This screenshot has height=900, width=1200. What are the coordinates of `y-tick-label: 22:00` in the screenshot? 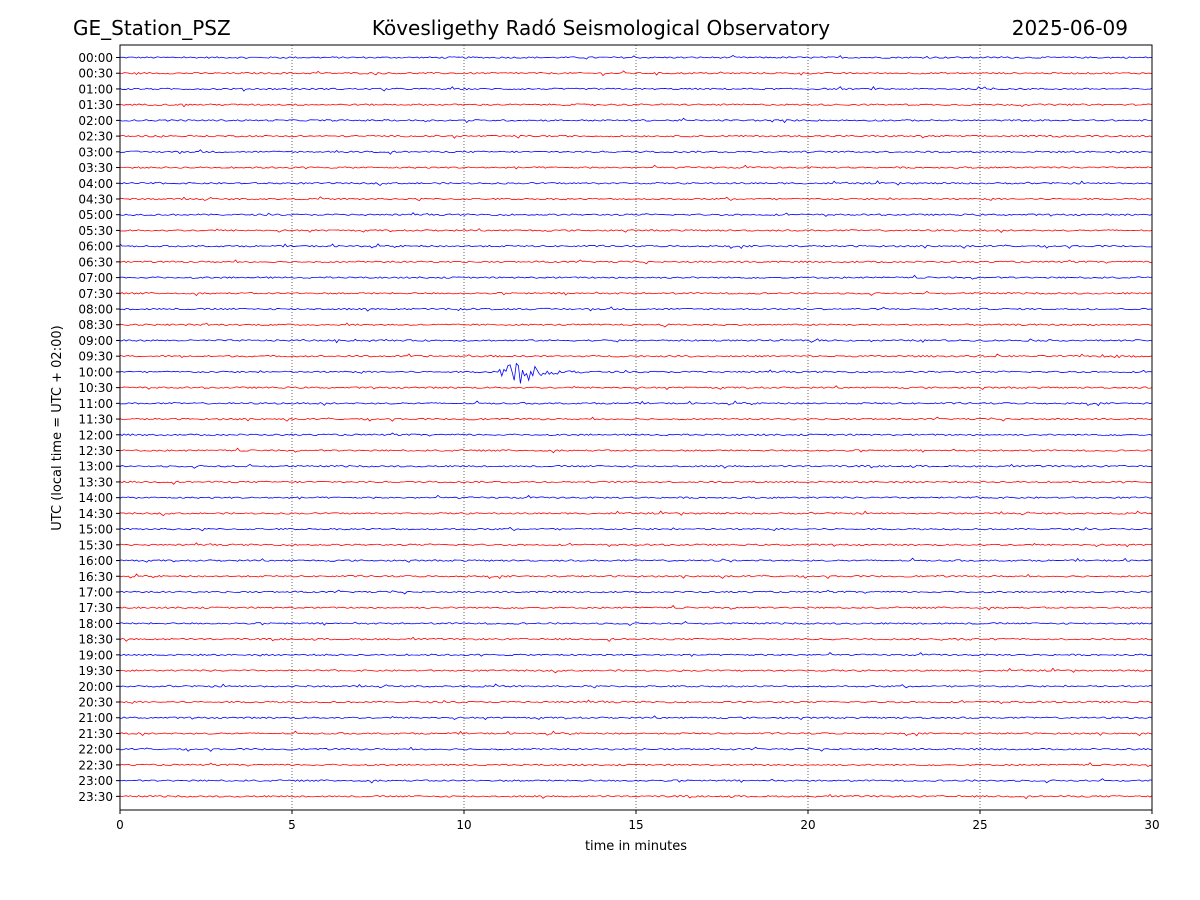 It's located at (95, 750).